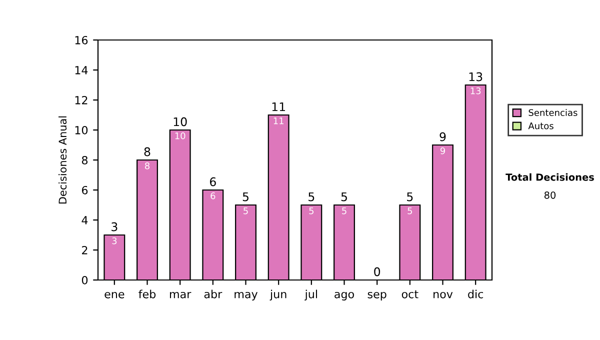  Describe the element at coordinates (550, 195) in the screenshot. I see `text: 80` at that location.